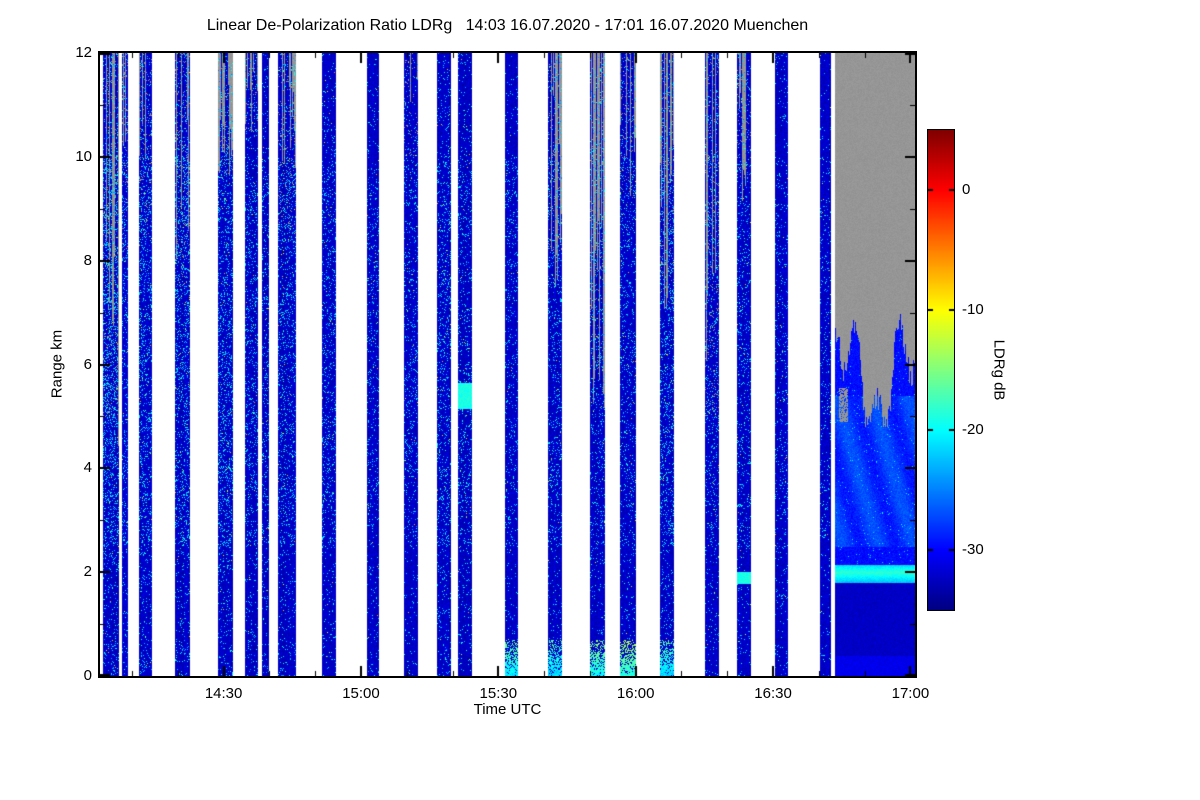  What do you see at coordinates (973, 429) in the screenshot?
I see `colorbar-tick-label: -20` at bounding box center [973, 429].